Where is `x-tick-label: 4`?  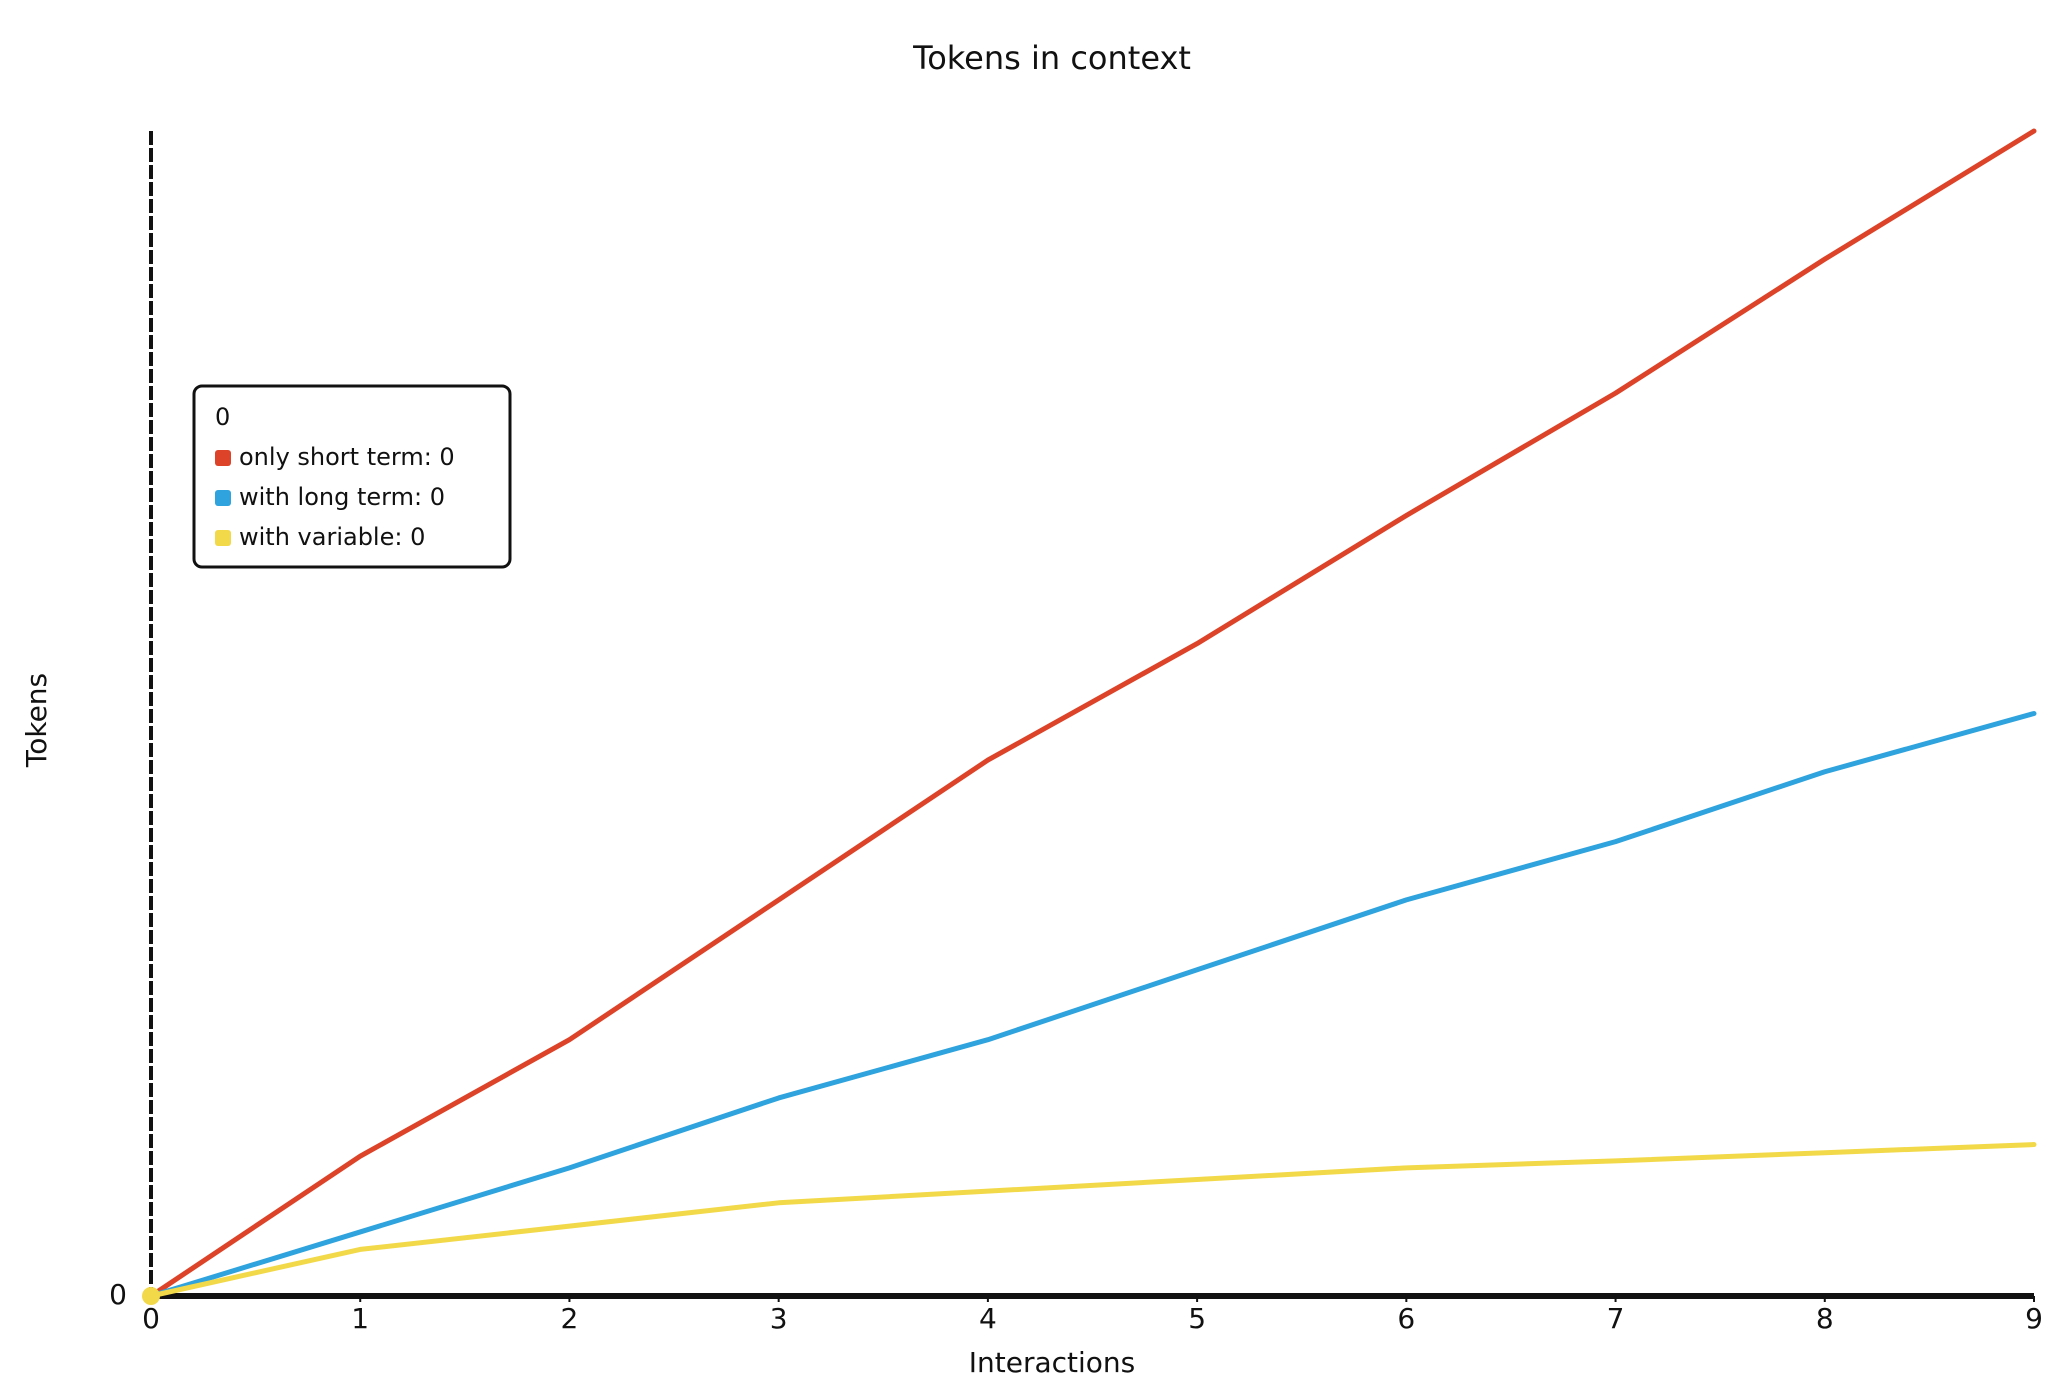 x-tick-label: 4 is located at coordinates (988, 1318).